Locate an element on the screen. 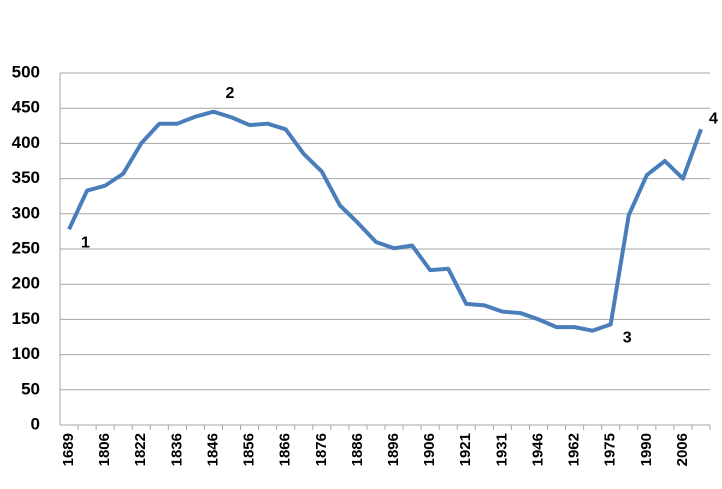  y-tick-label: 350 is located at coordinates (26, 177).